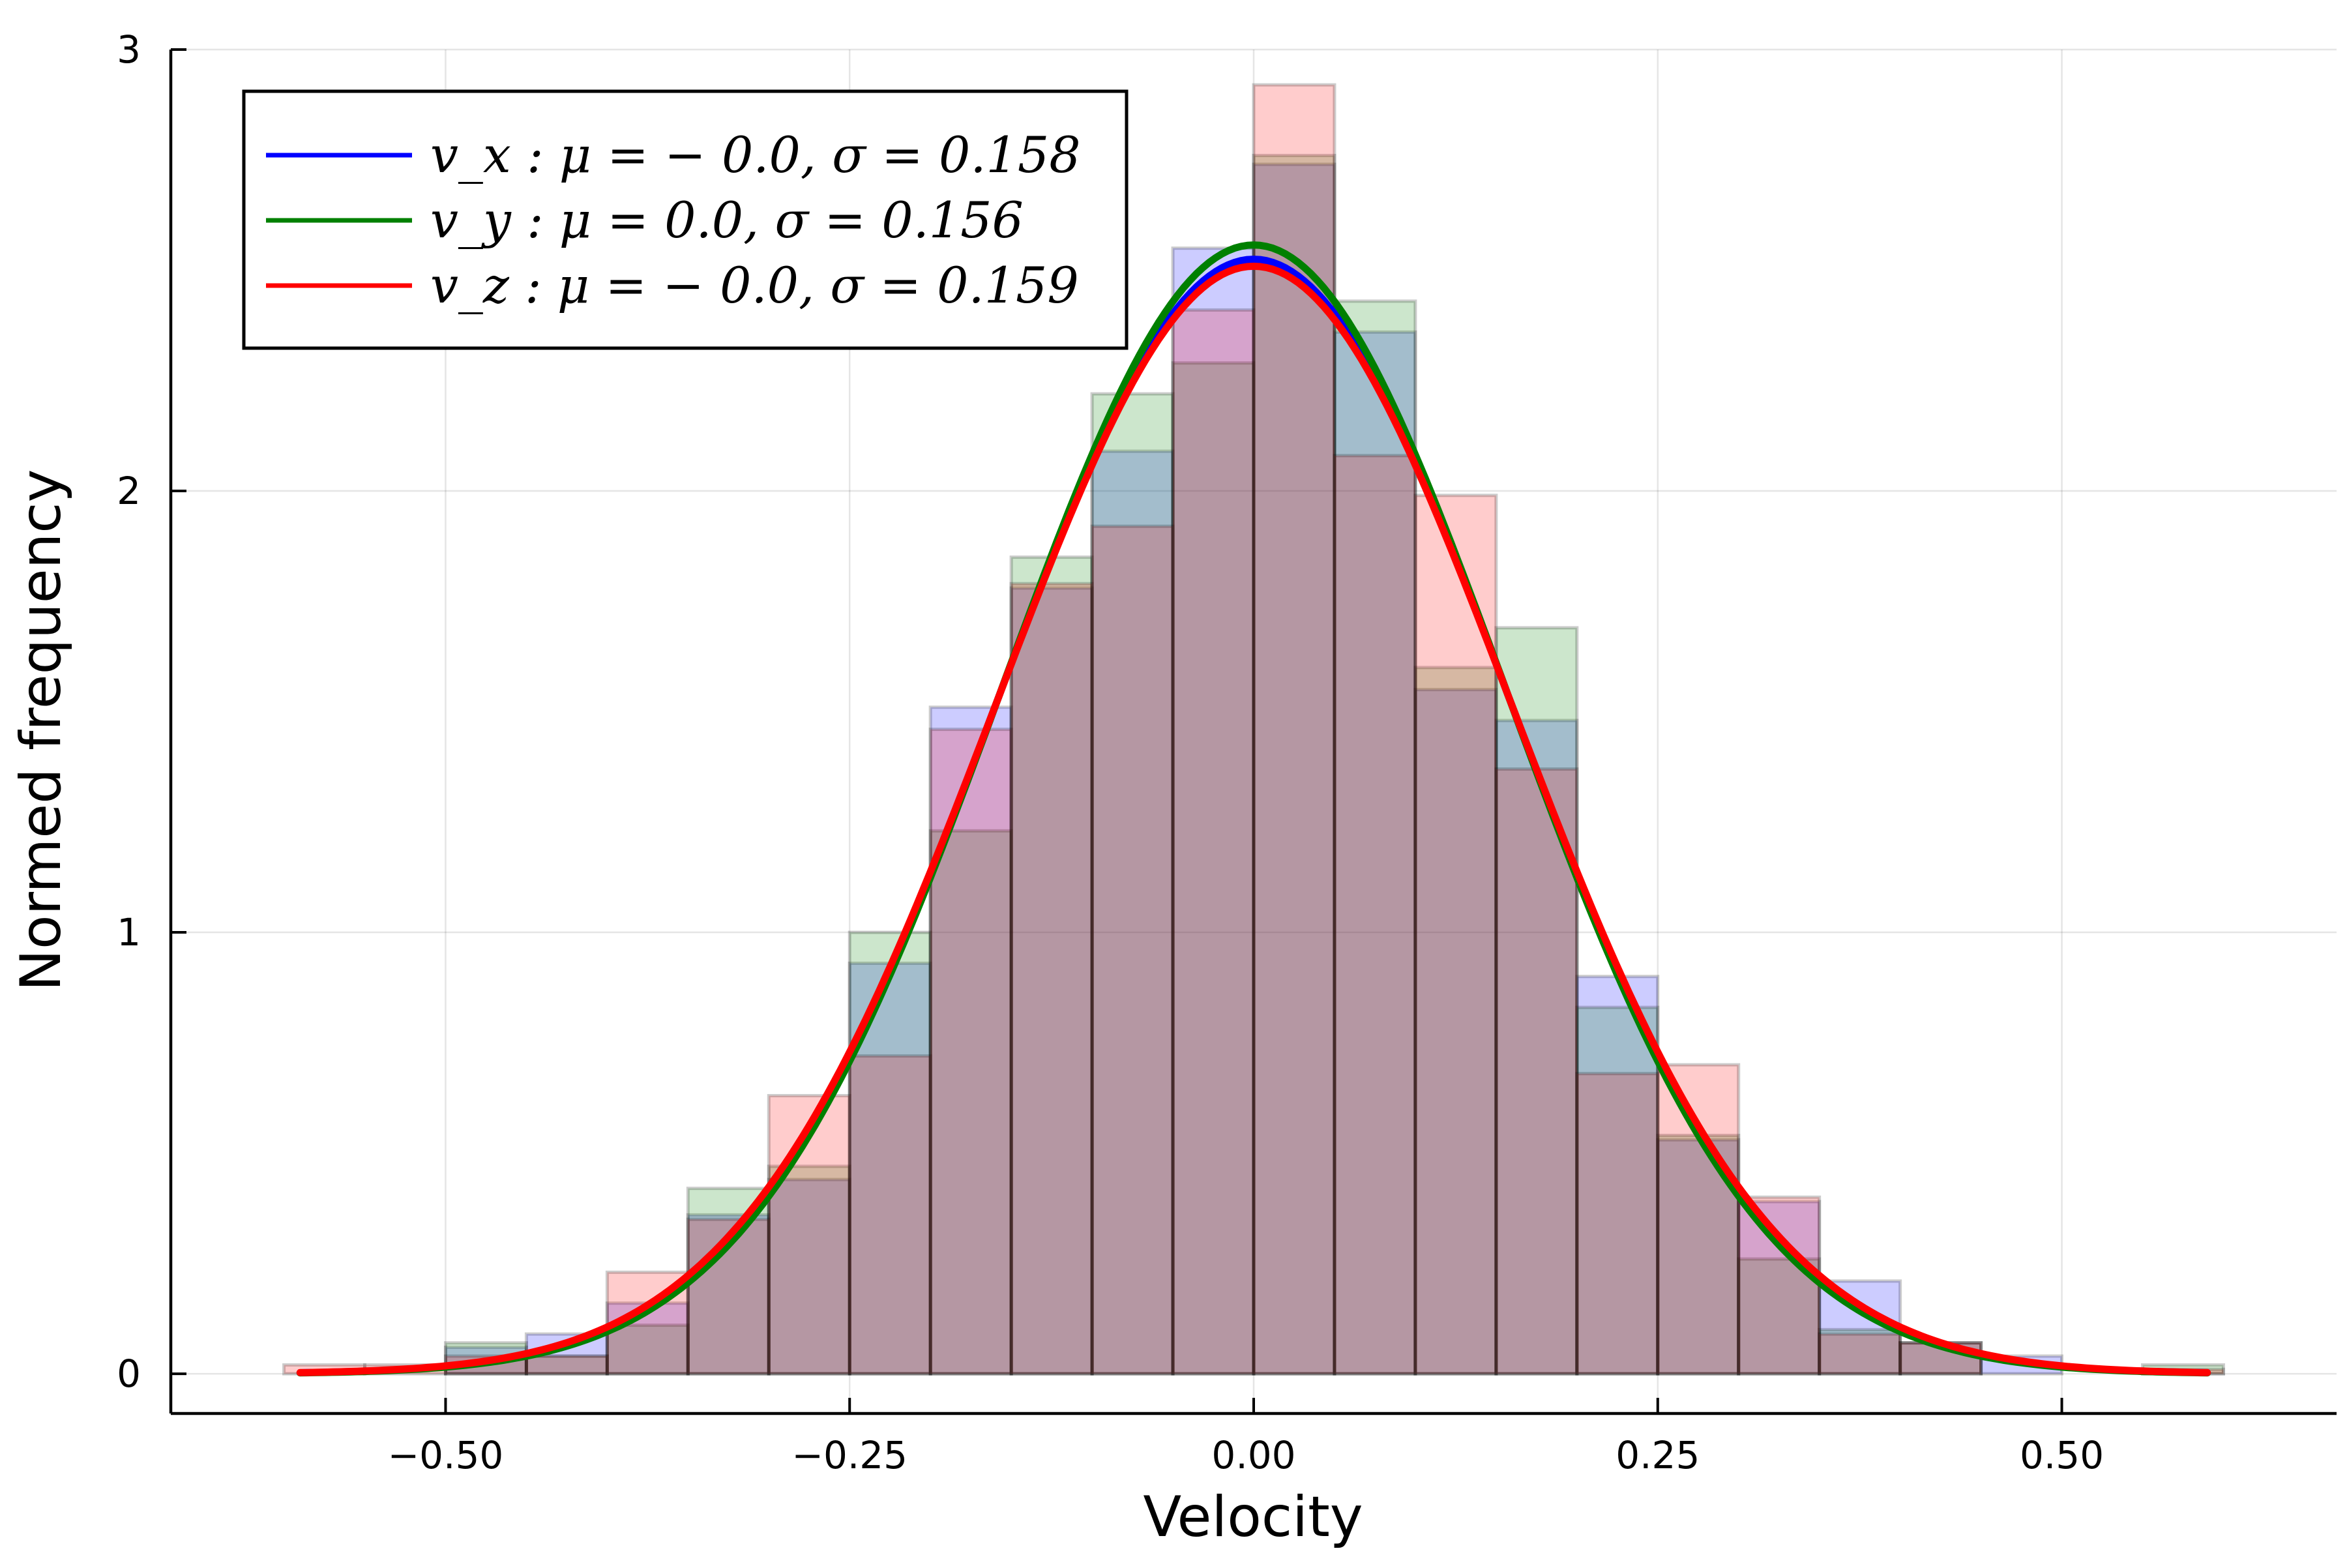 The image size is (2347, 1568). I want to click on x-axis-label: Velocity, so click(1253, 1518).